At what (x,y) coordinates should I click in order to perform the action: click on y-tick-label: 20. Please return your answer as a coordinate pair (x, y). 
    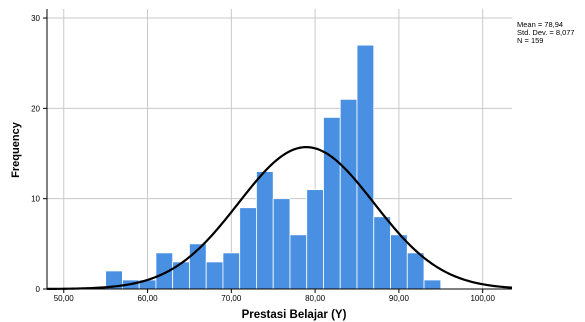
    Looking at the image, I should click on (35, 108).